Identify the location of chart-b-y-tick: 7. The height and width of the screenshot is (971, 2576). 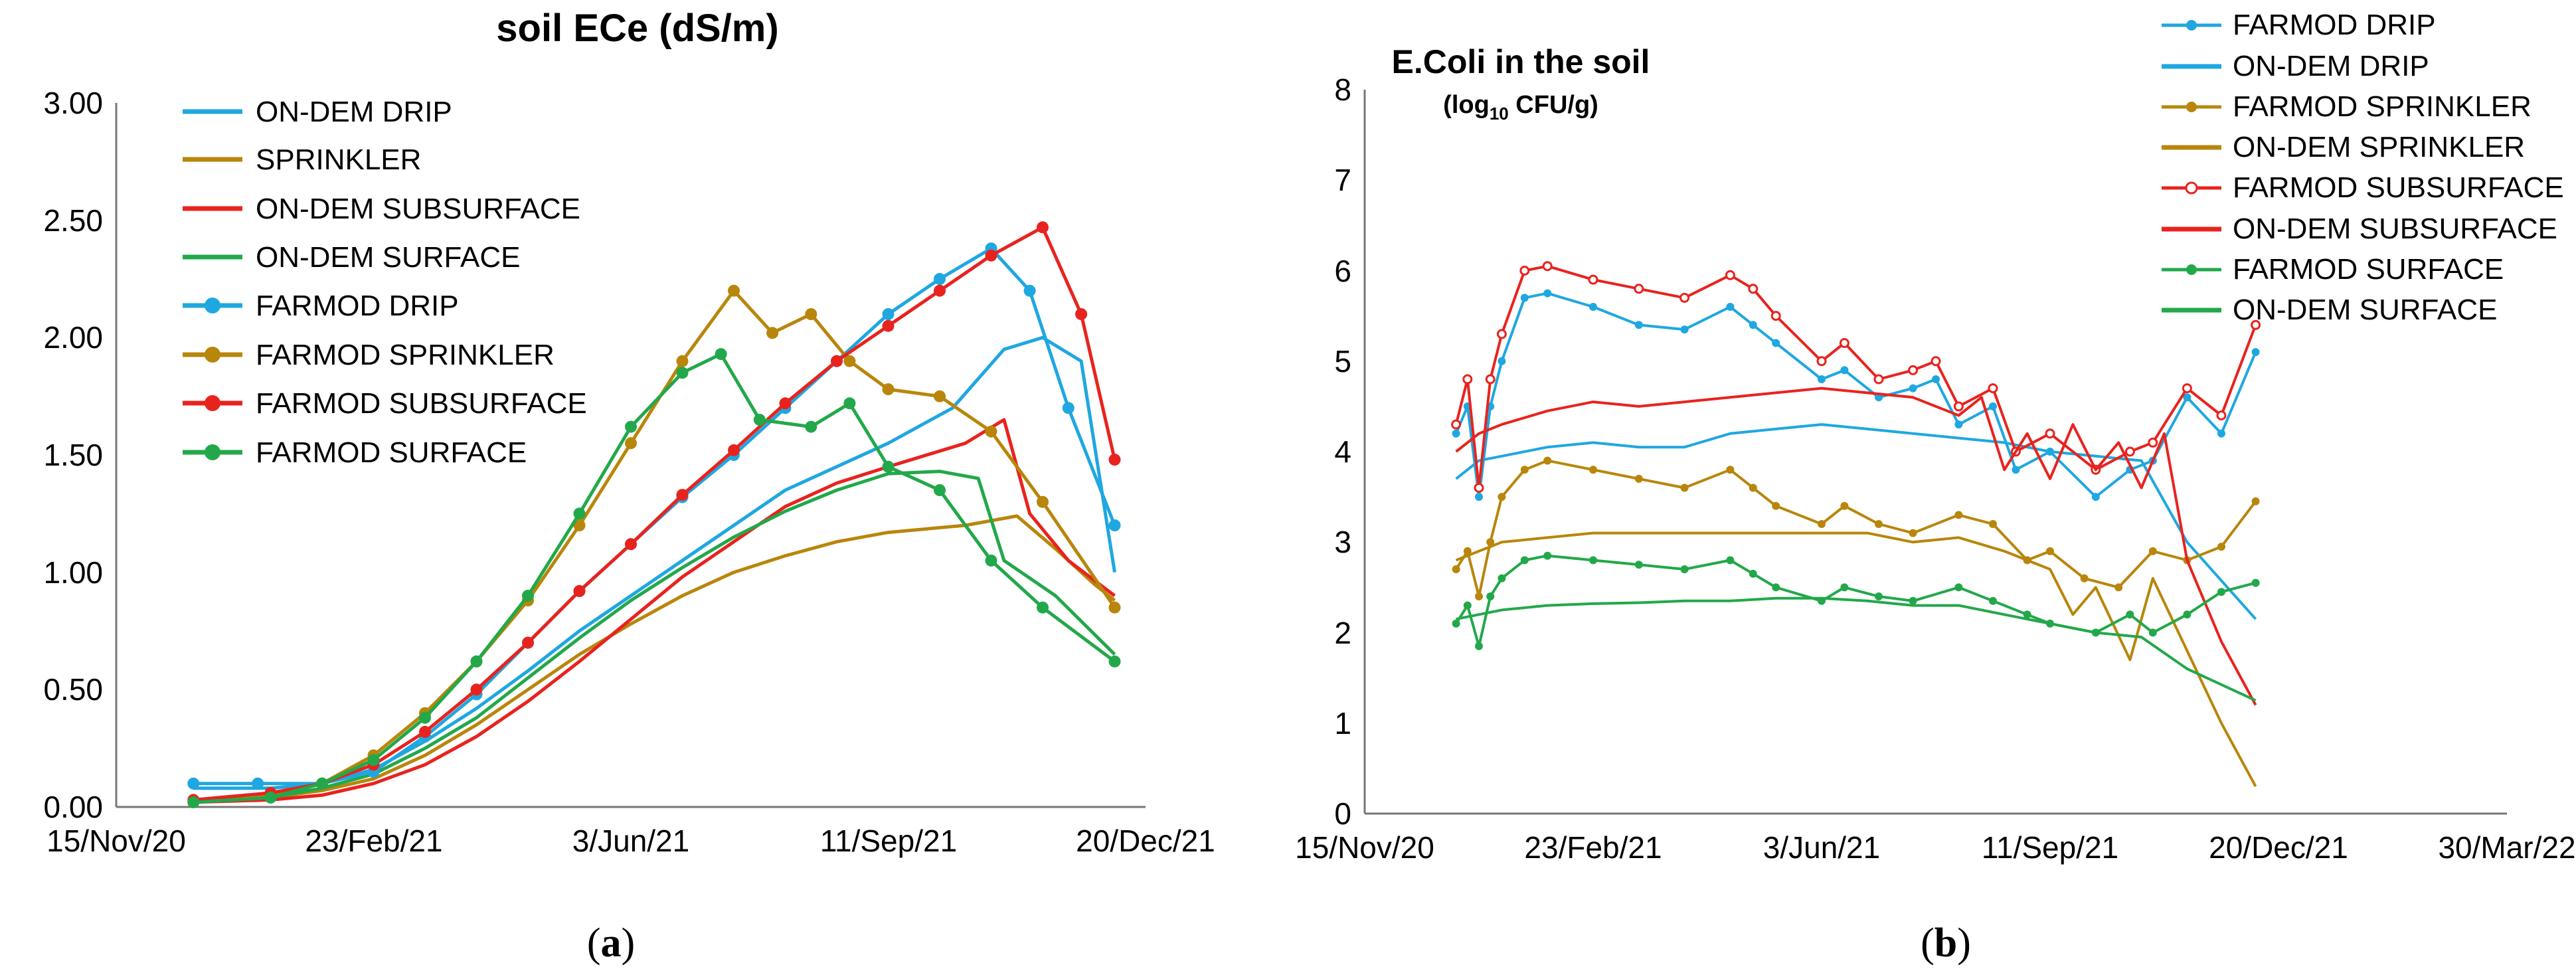
(1342, 180).